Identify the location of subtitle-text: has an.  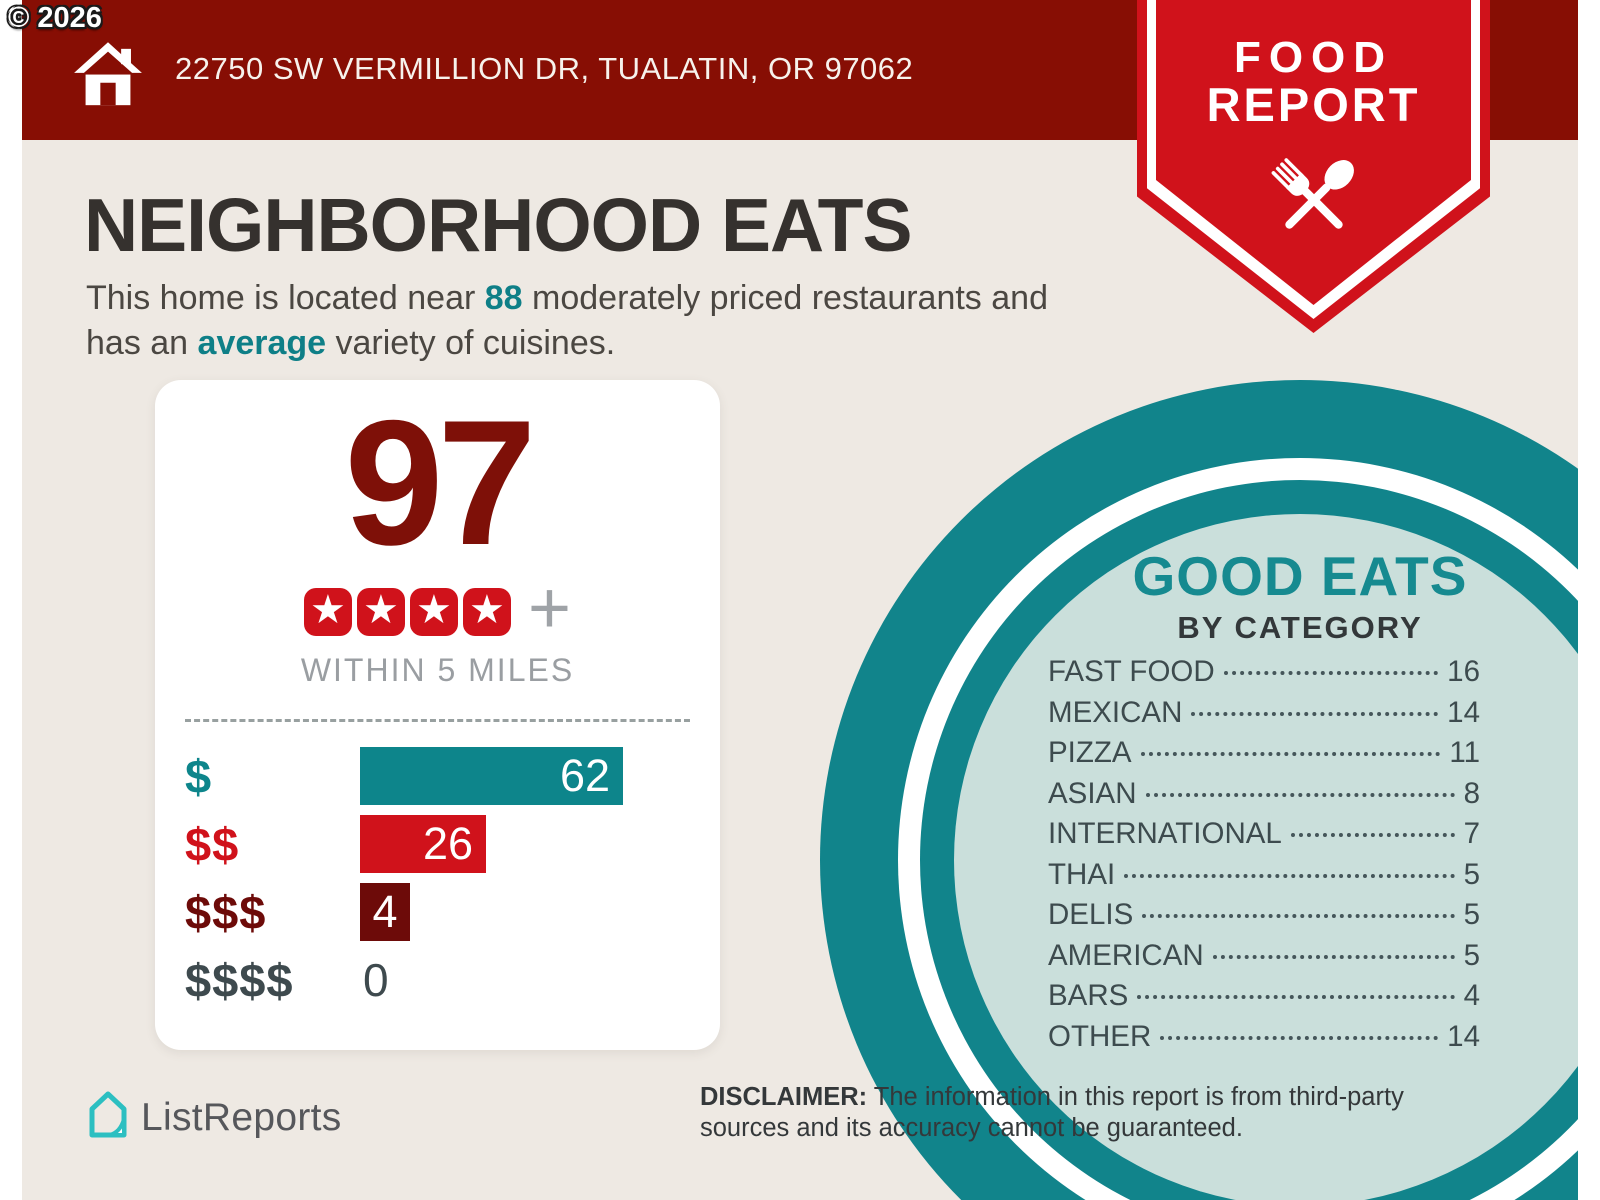
(142, 342).